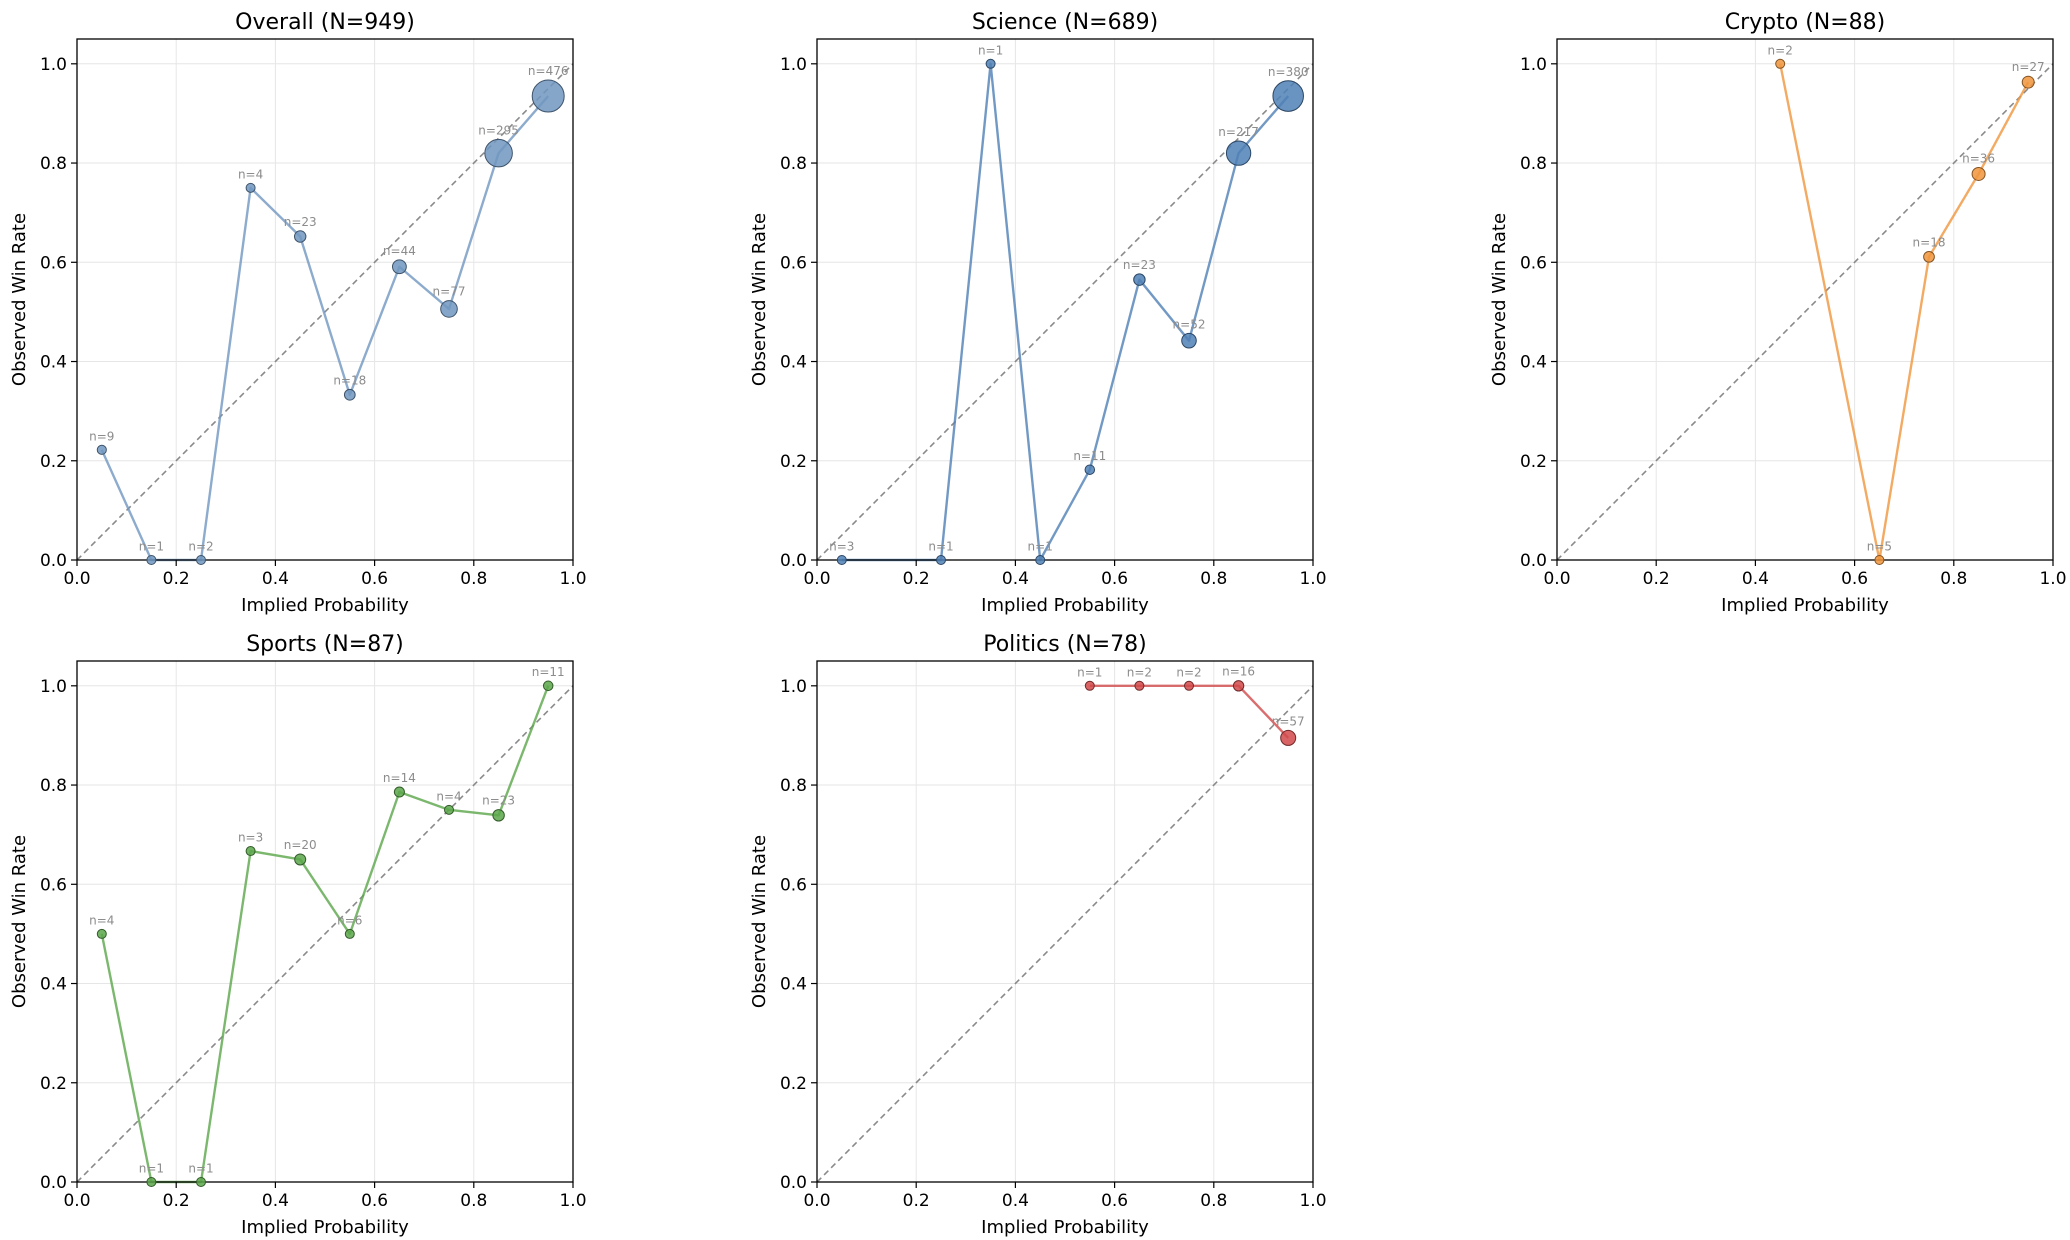 The width and height of the screenshot is (2070, 1240). Describe the element at coordinates (300, 845) in the screenshot. I see `sample-size-label: n=20` at that location.